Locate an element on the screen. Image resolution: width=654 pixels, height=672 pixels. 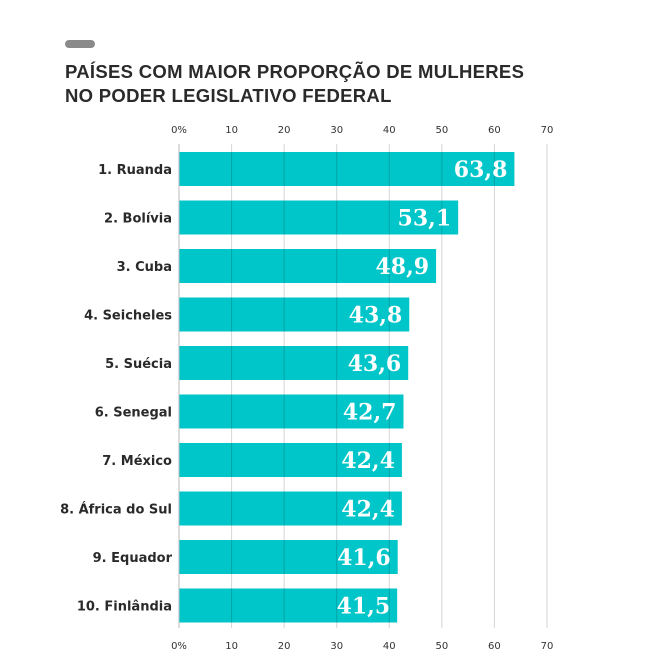
tick-label-bottom: 30 is located at coordinates (336, 646).